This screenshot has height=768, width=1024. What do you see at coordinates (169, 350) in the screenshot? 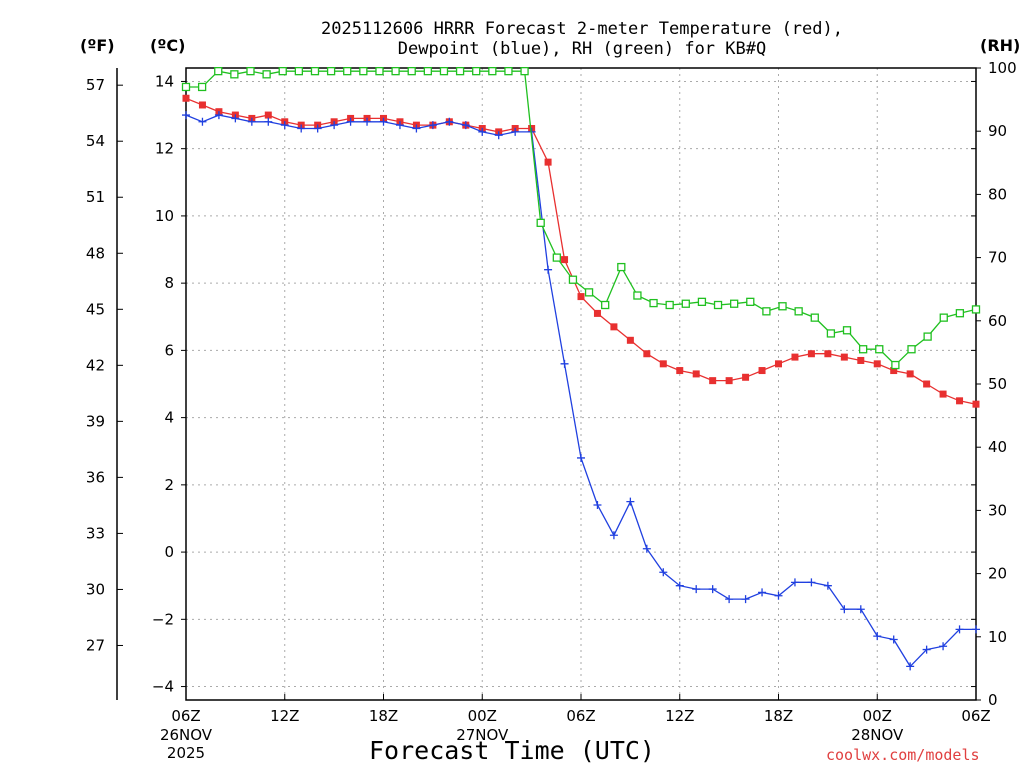
I see `celsius-tick-label: 6` at bounding box center [169, 350].